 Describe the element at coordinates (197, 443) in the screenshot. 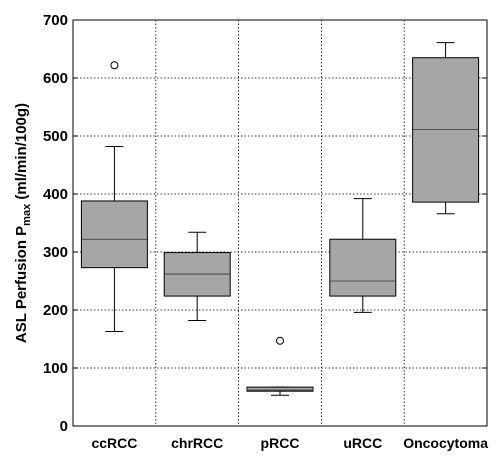

I see `x-category-label: chrRCC` at that location.